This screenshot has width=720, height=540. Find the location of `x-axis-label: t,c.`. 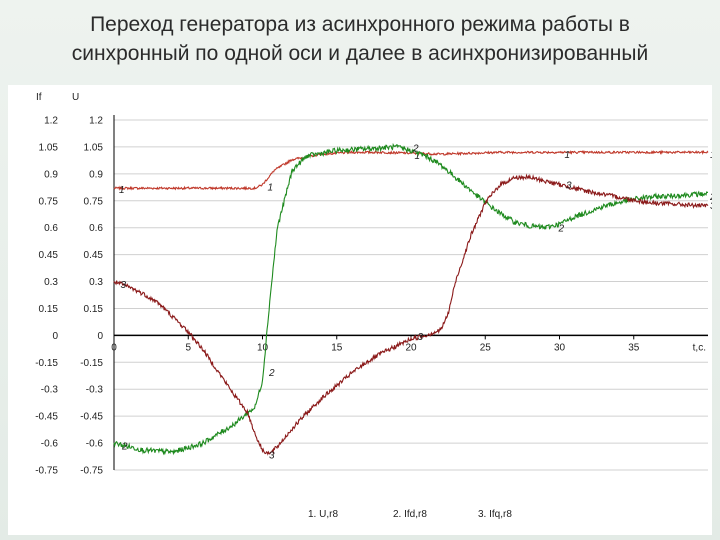

x-axis-label: t,c. is located at coordinates (699, 347).